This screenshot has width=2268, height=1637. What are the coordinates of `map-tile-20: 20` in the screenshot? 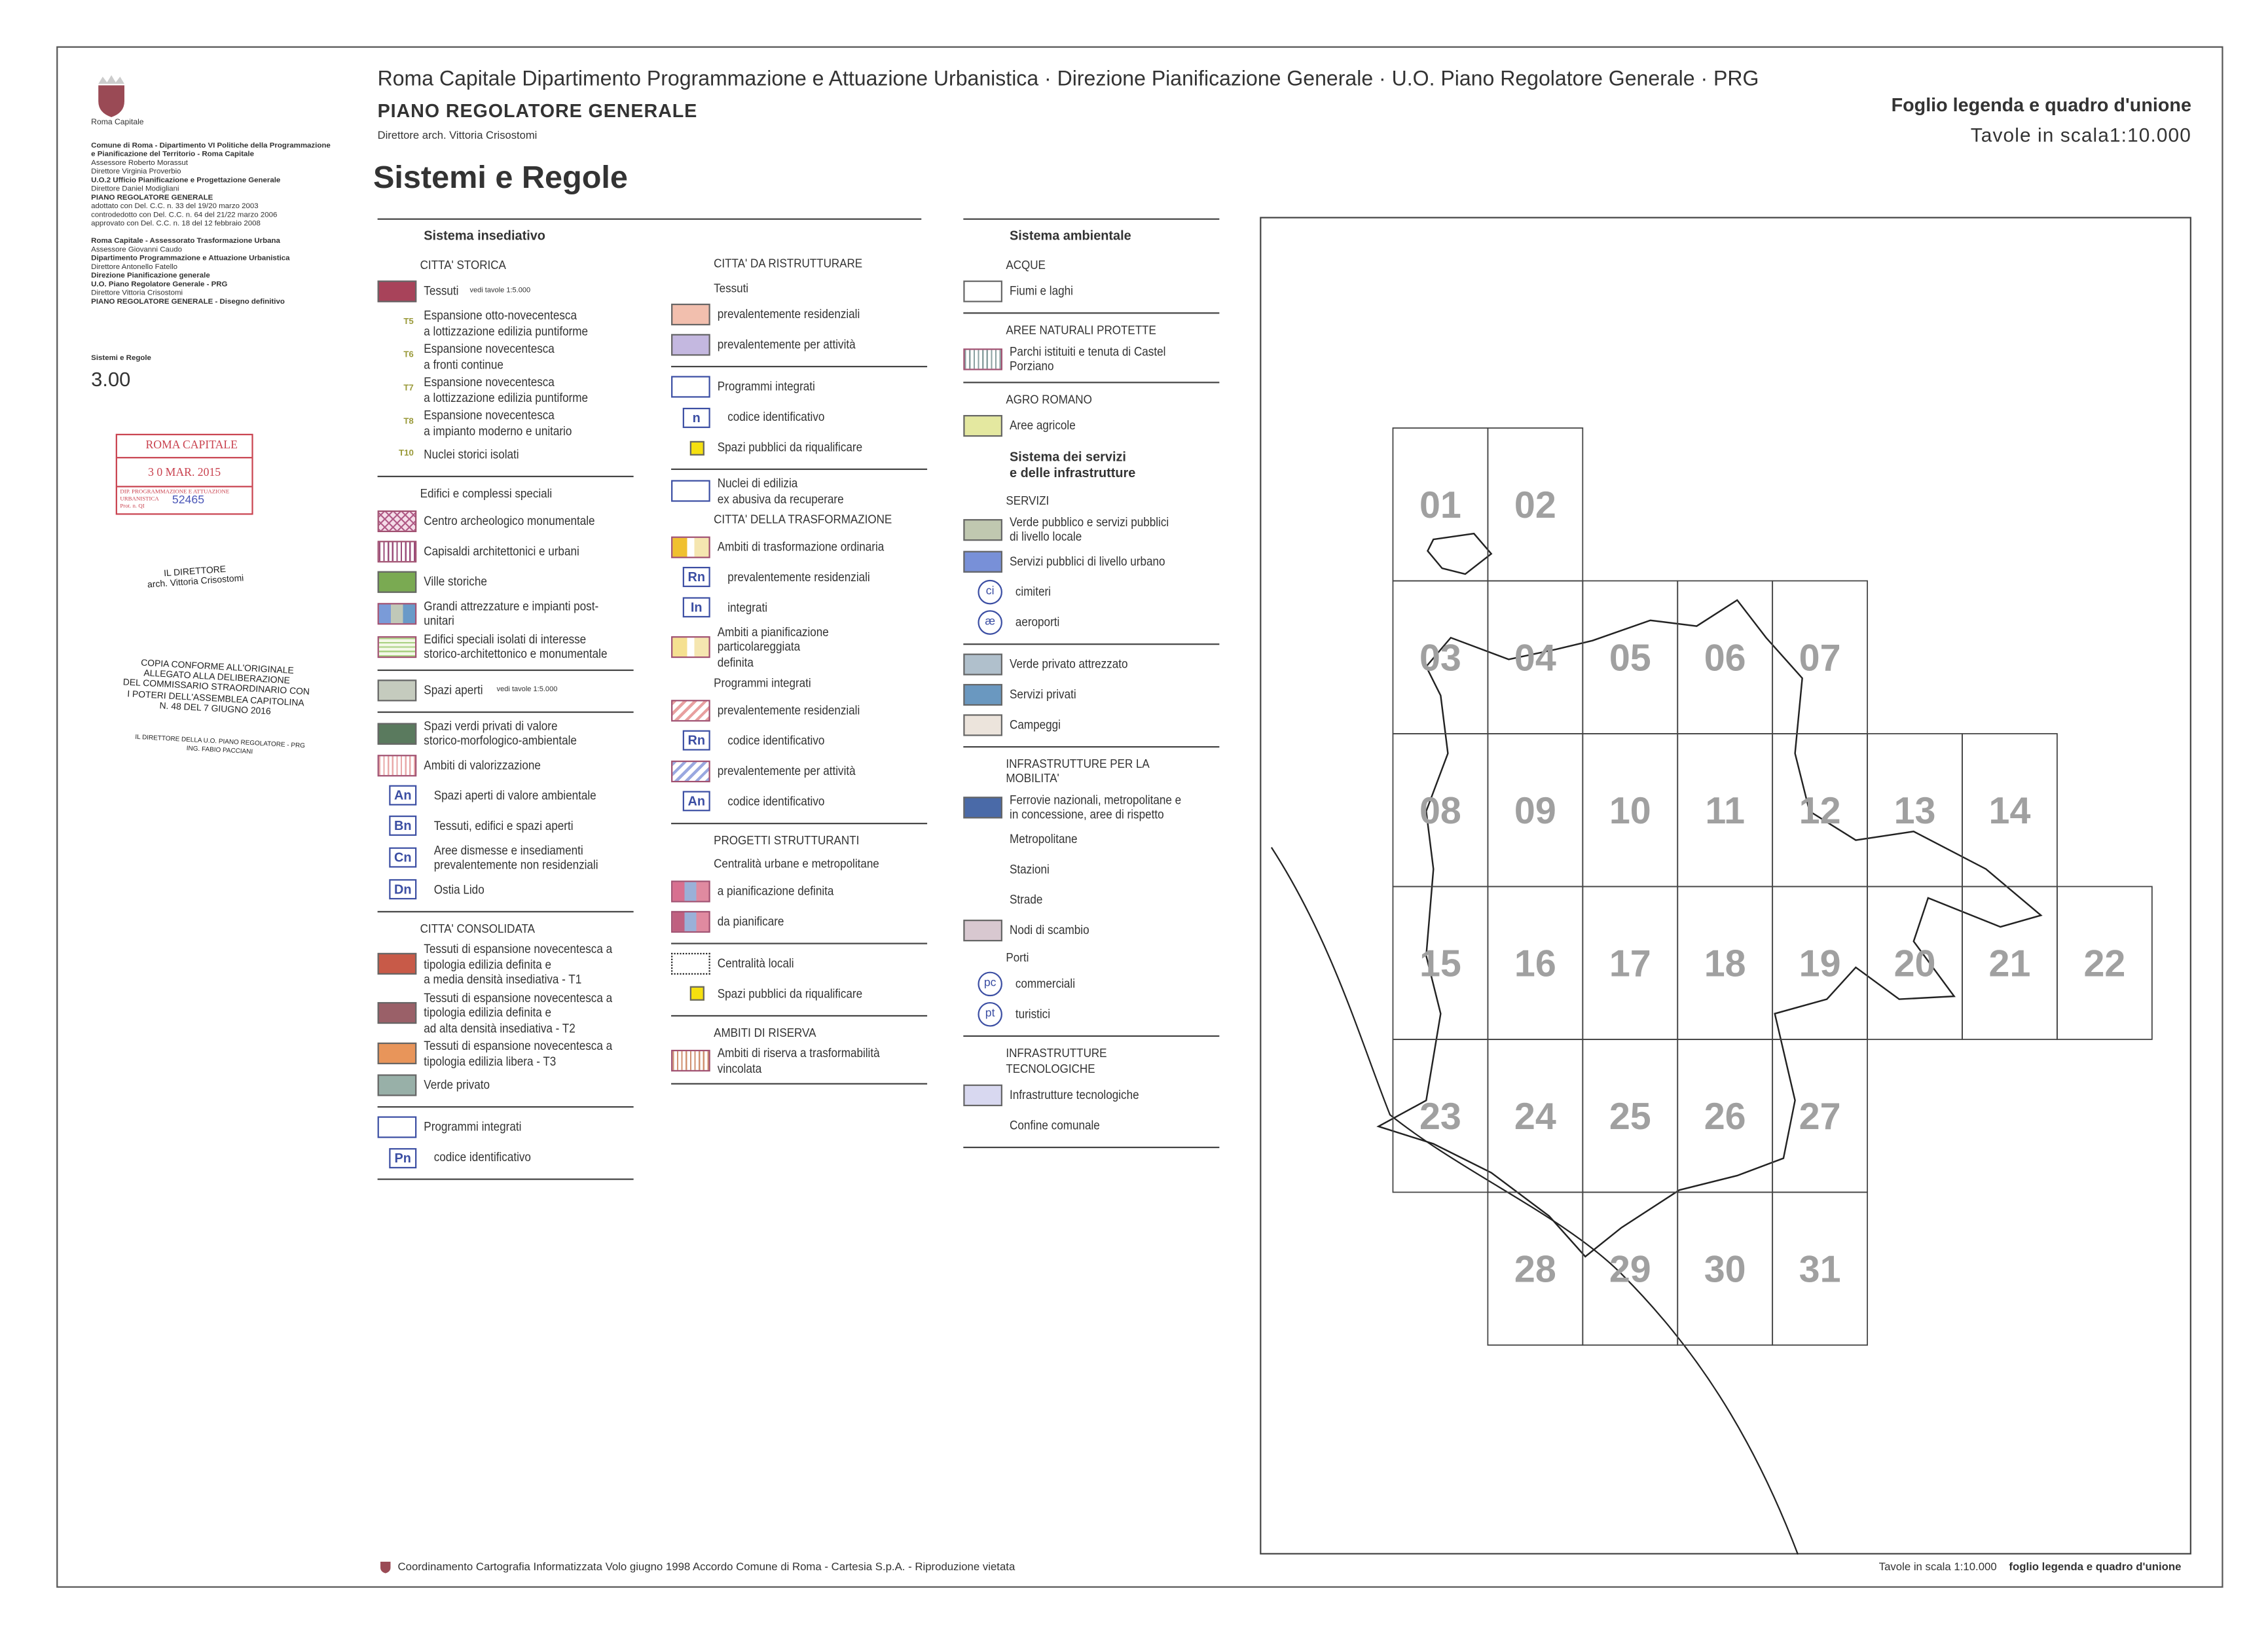 It's located at (1915, 963).